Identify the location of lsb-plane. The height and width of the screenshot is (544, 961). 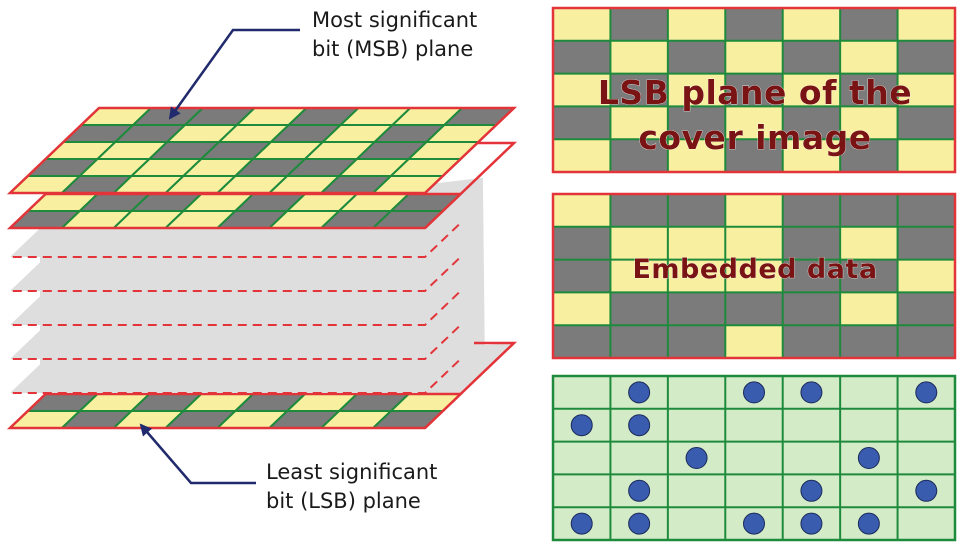
(235, 411).